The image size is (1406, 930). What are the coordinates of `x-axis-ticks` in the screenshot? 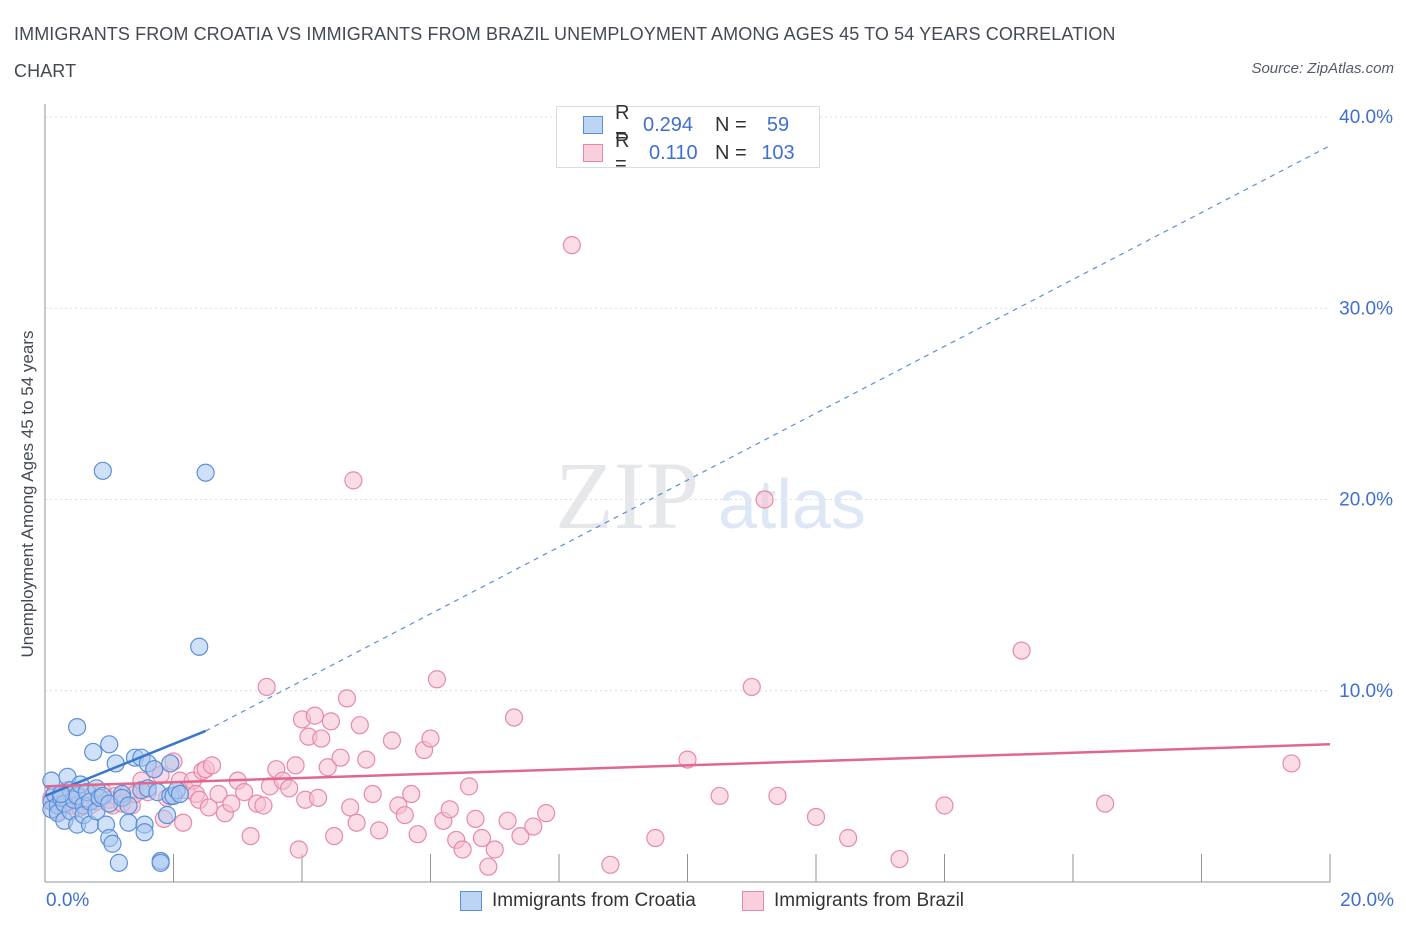 It's located at (687, 868).